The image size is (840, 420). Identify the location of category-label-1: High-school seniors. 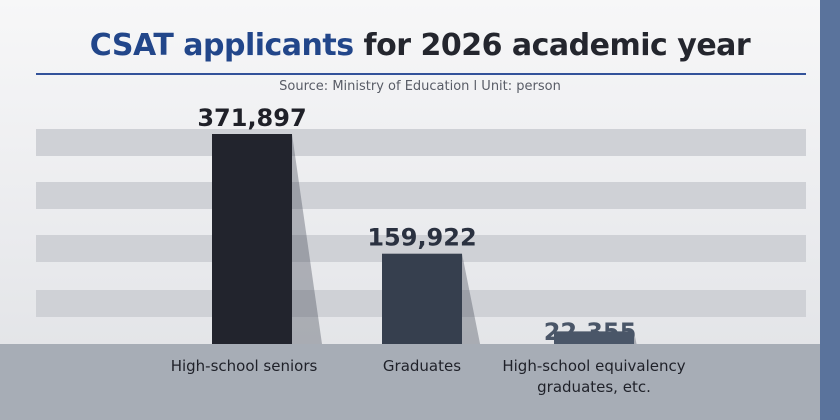
(244, 366).